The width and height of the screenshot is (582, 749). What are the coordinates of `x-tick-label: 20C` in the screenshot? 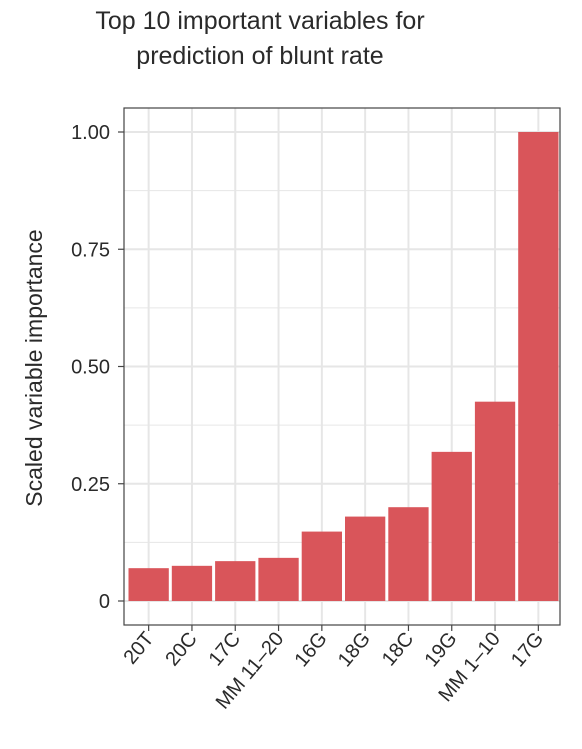 It's located at (181, 649).